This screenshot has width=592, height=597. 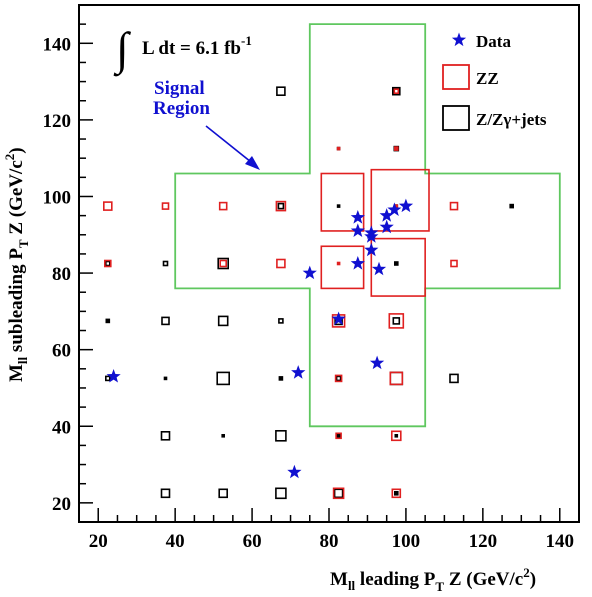 What do you see at coordinates (511, 119) in the screenshot?
I see `legend-zjets-label: Z/Zγ+jets` at bounding box center [511, 119].